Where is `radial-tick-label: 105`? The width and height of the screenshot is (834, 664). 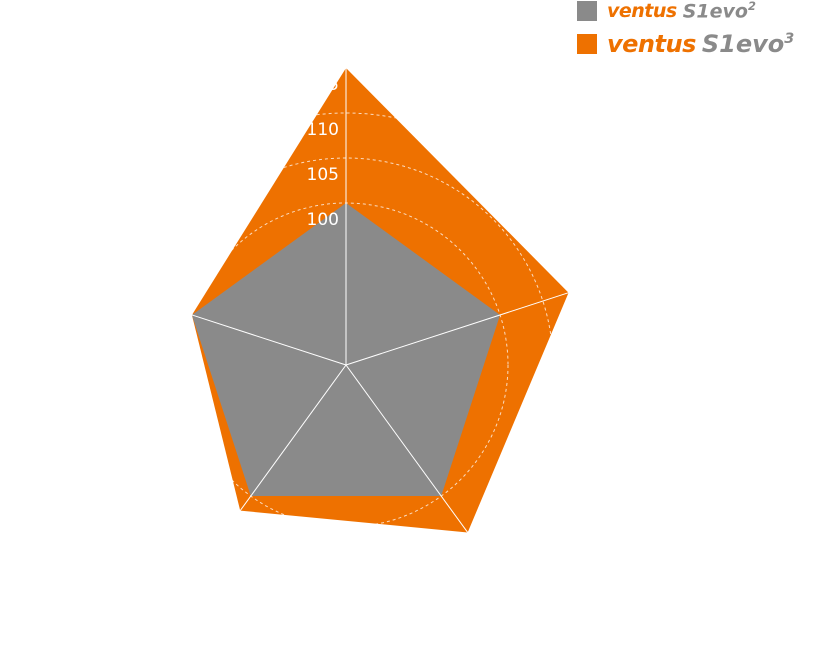
radial-tick-label: 105 is located at coordinates (323, 175).